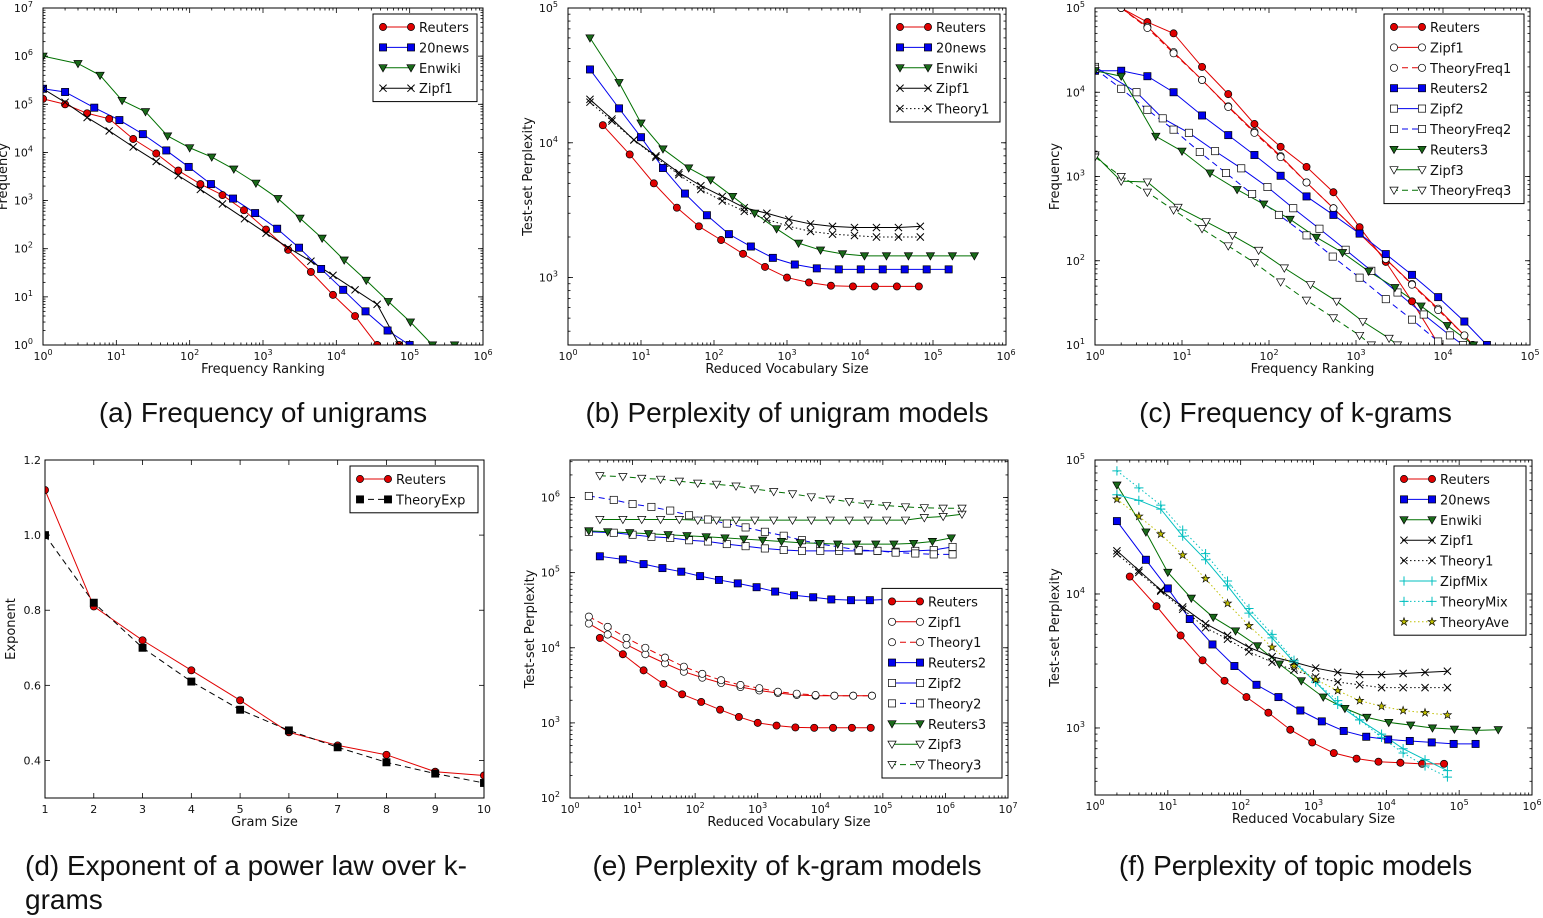  What do you see at coordinates (1359, 277) in the screenshot?
I see `data-point-TheoryFreq2` at bounding box center [1359, 277].